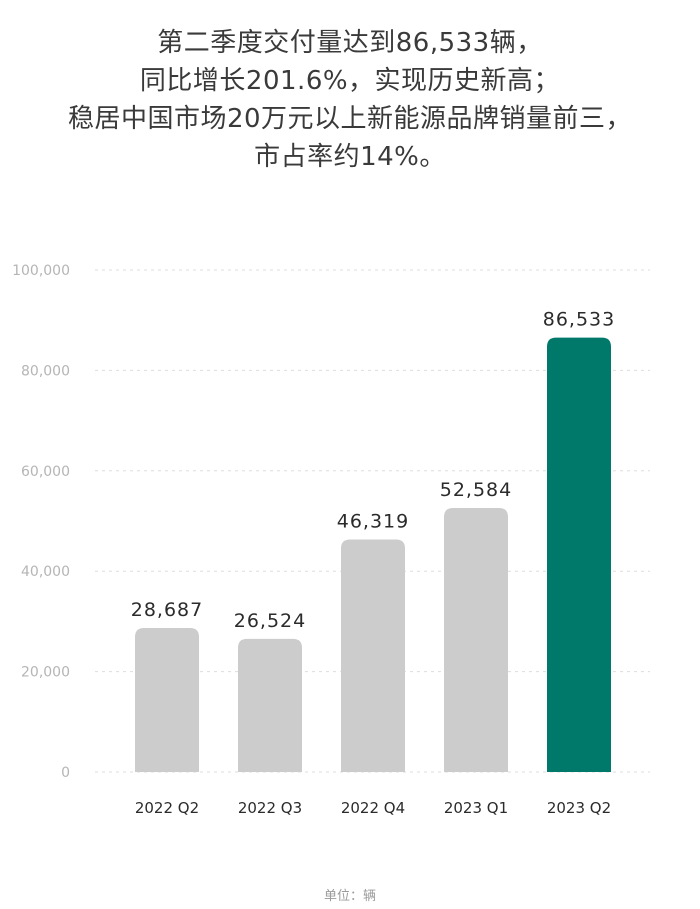 This screenshot has width=700, height=909. Describe the element at coordinates (350, 43) in the screenshot. I see `headline-line: 第二季度交付量达到86,533辆，` at that location.